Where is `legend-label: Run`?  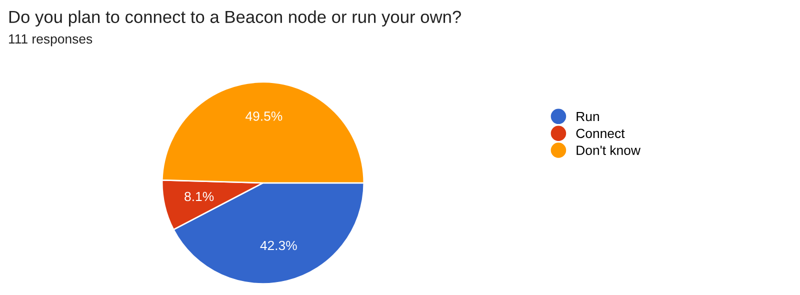
legend-label: Run is located at coordinates (587, 117).